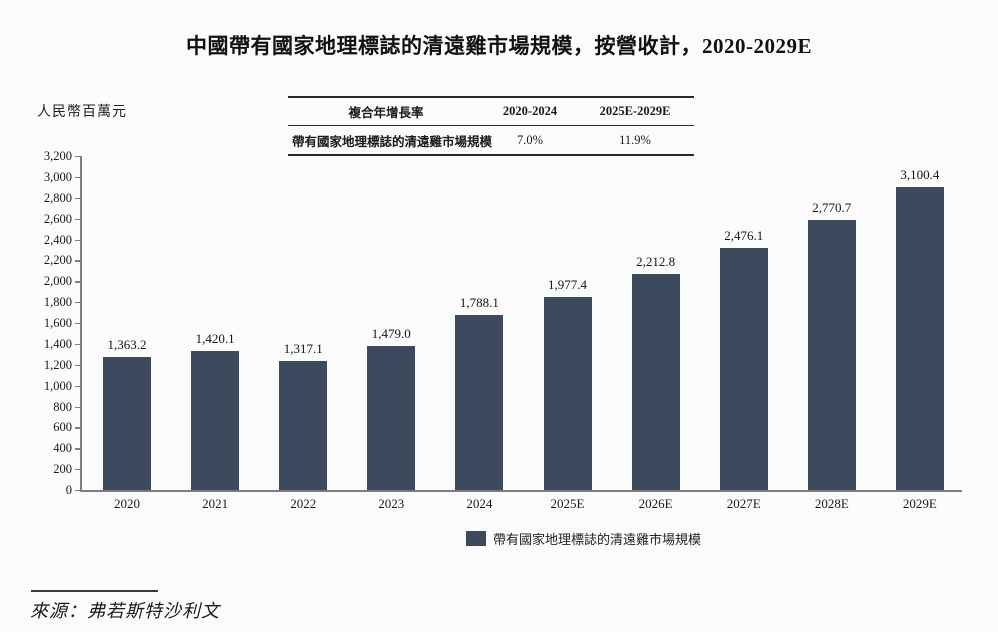  I want to click on y-tick-label: 3,200, so click(57, 156).